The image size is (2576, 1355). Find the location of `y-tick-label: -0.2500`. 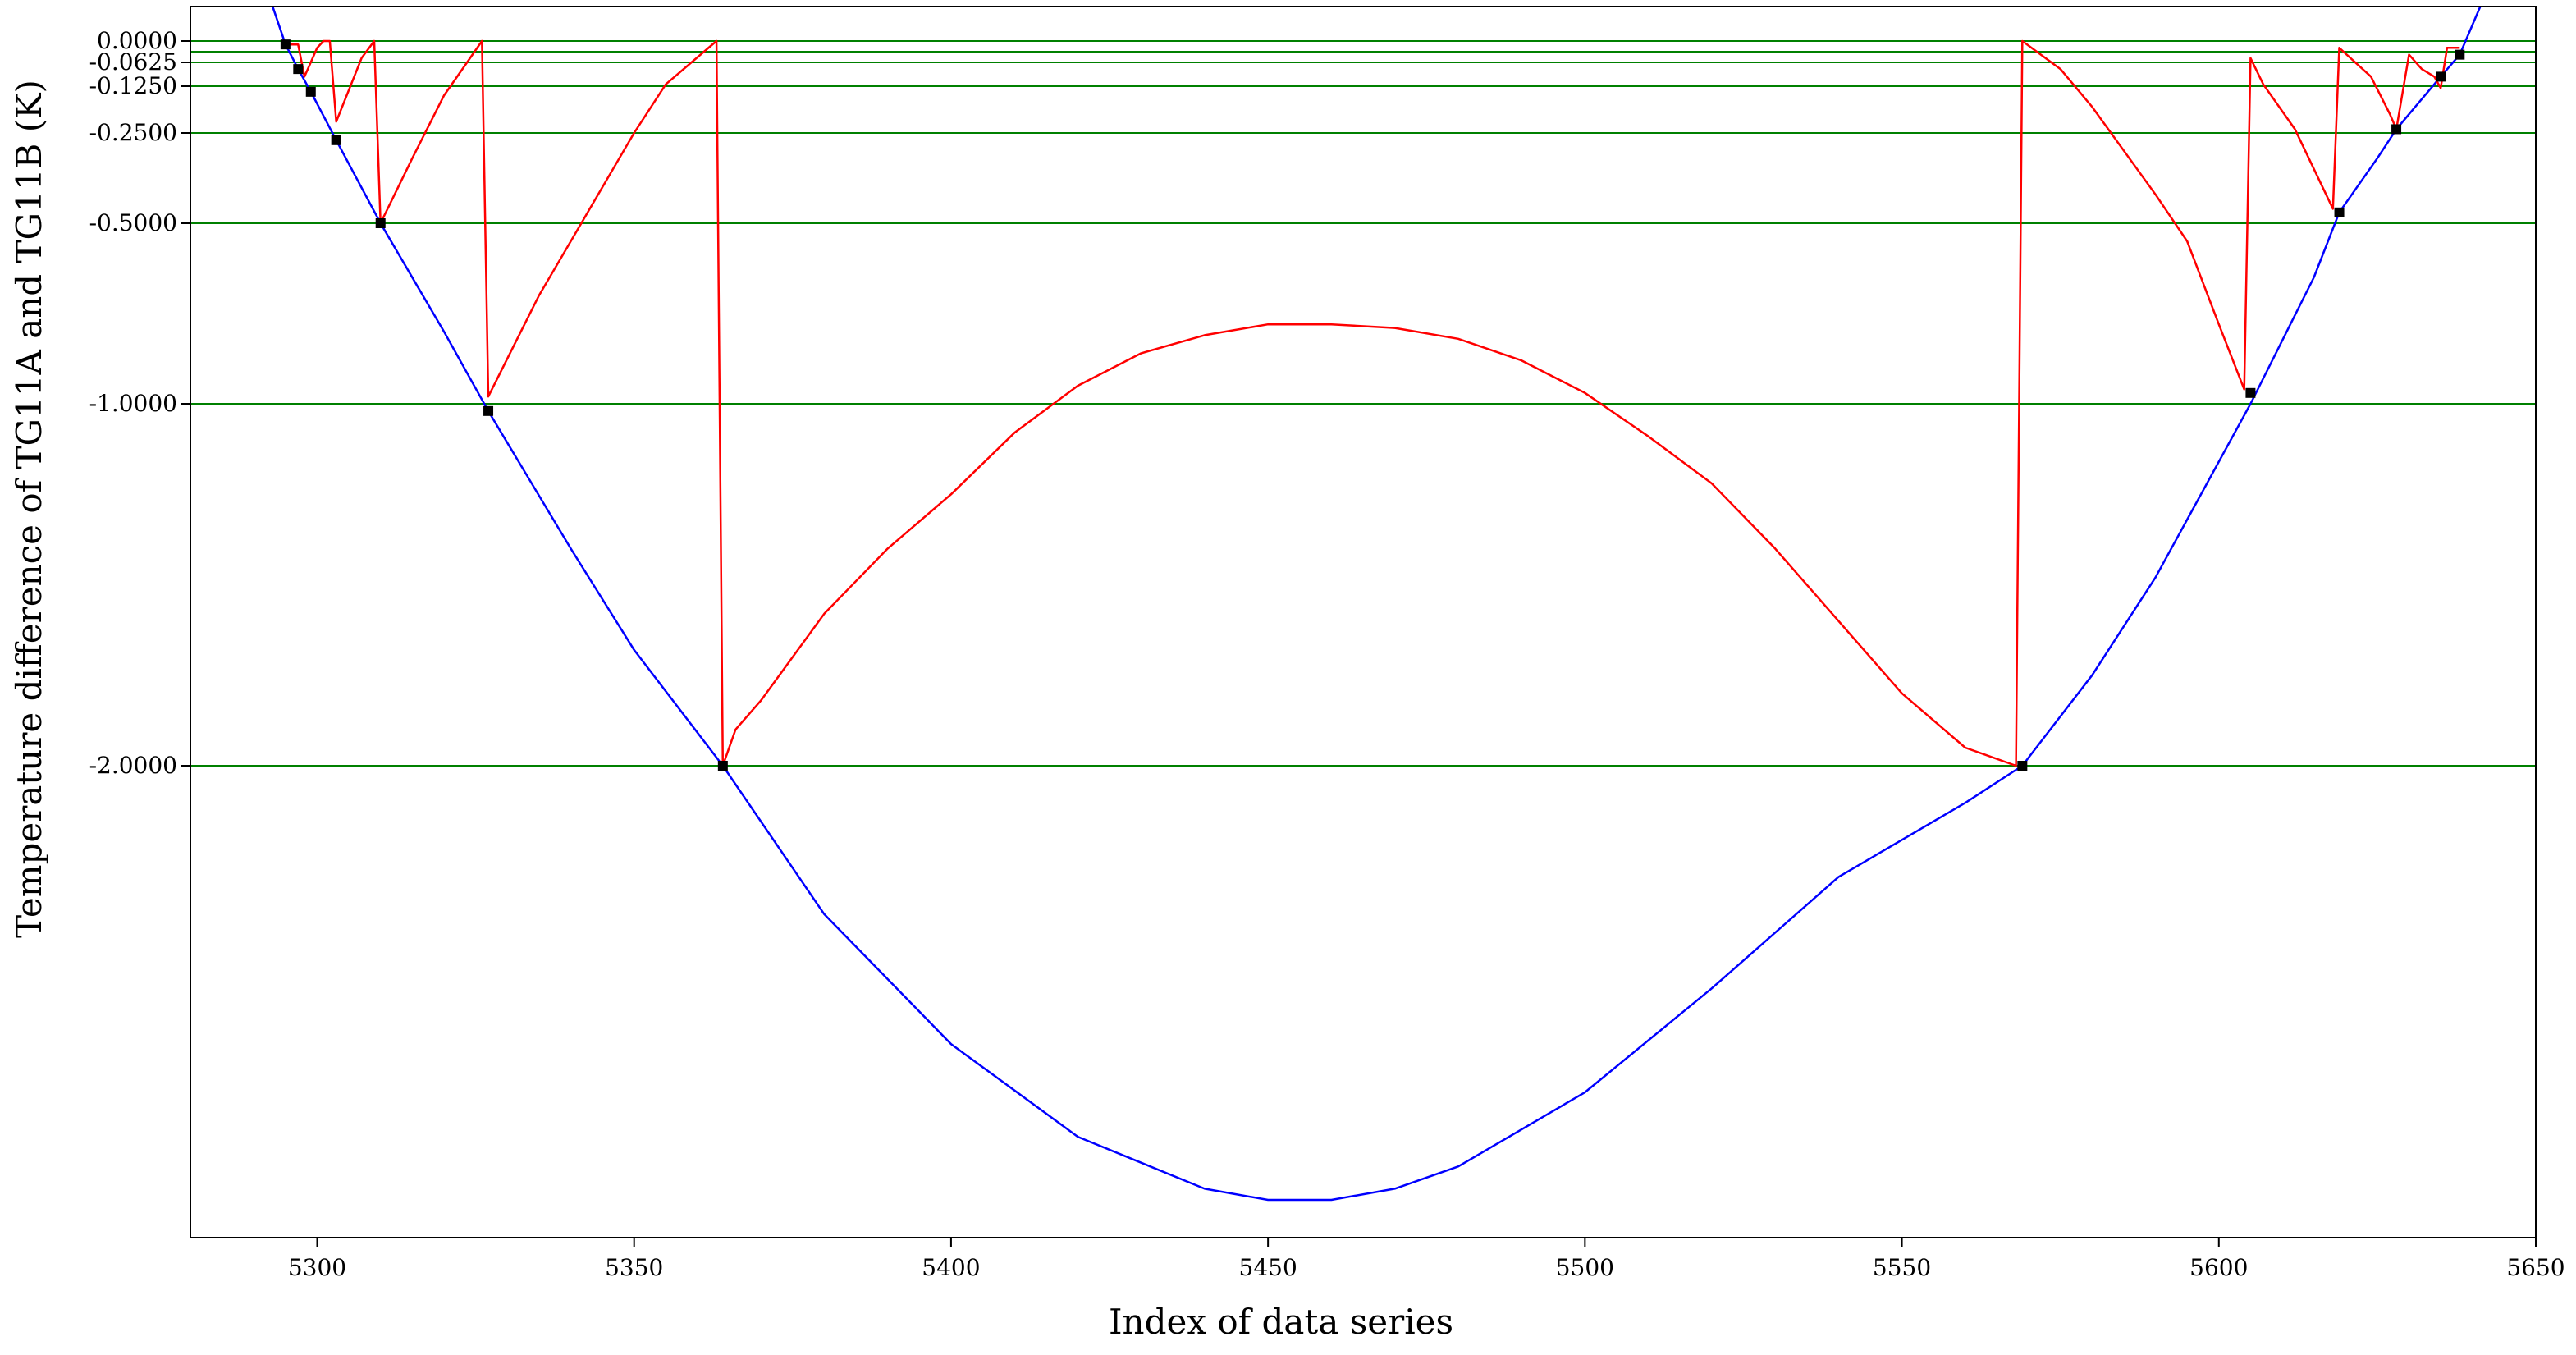

y-tick-label: -0.2500 is located at coordinates (133, 132).